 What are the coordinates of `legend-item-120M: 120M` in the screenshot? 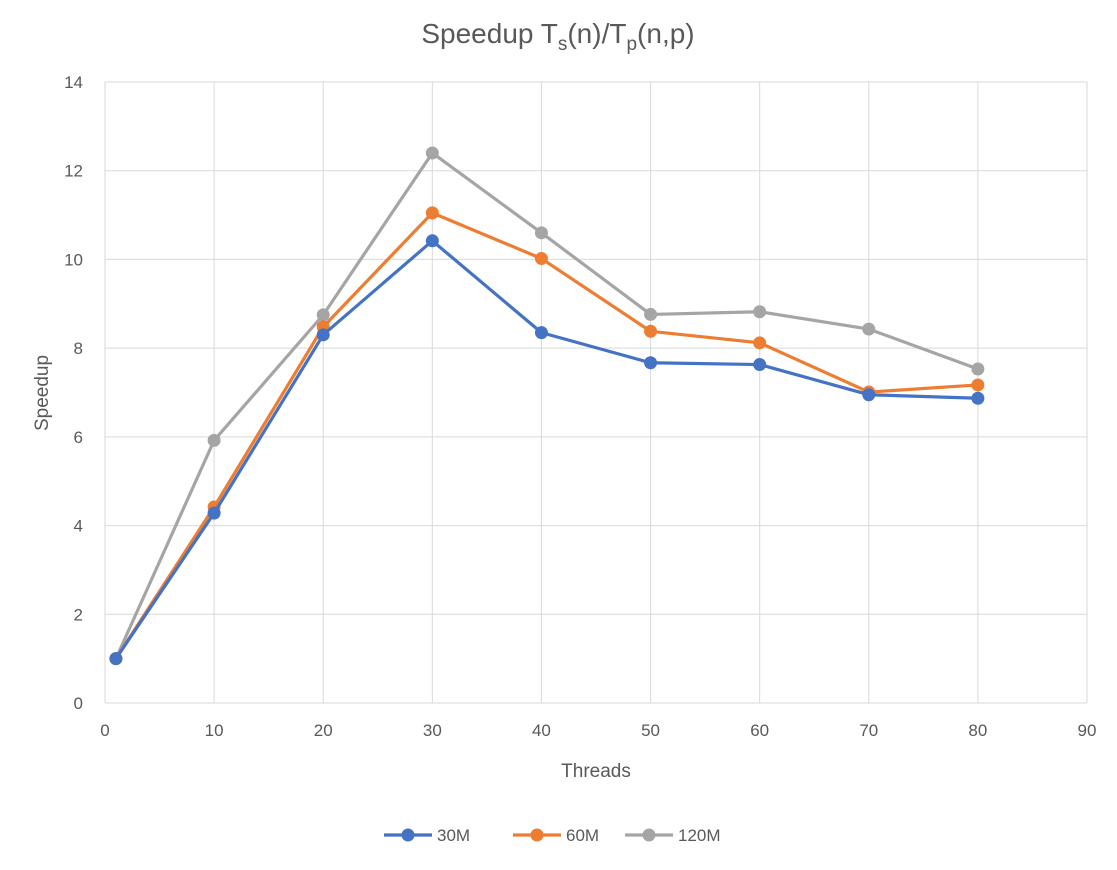 It's located at (673, 835).